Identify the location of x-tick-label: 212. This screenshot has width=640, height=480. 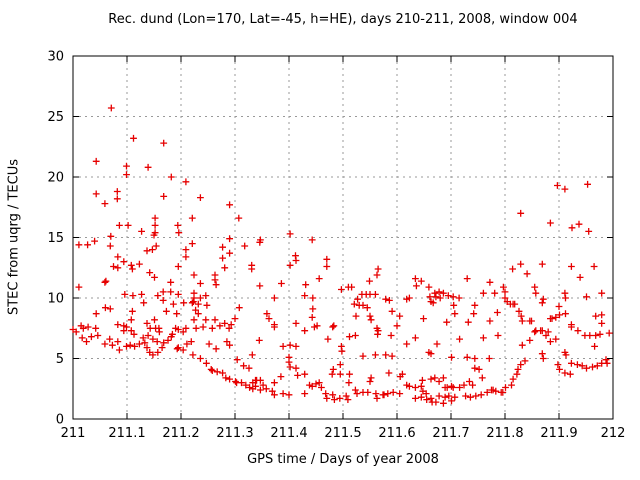
(613, 433).